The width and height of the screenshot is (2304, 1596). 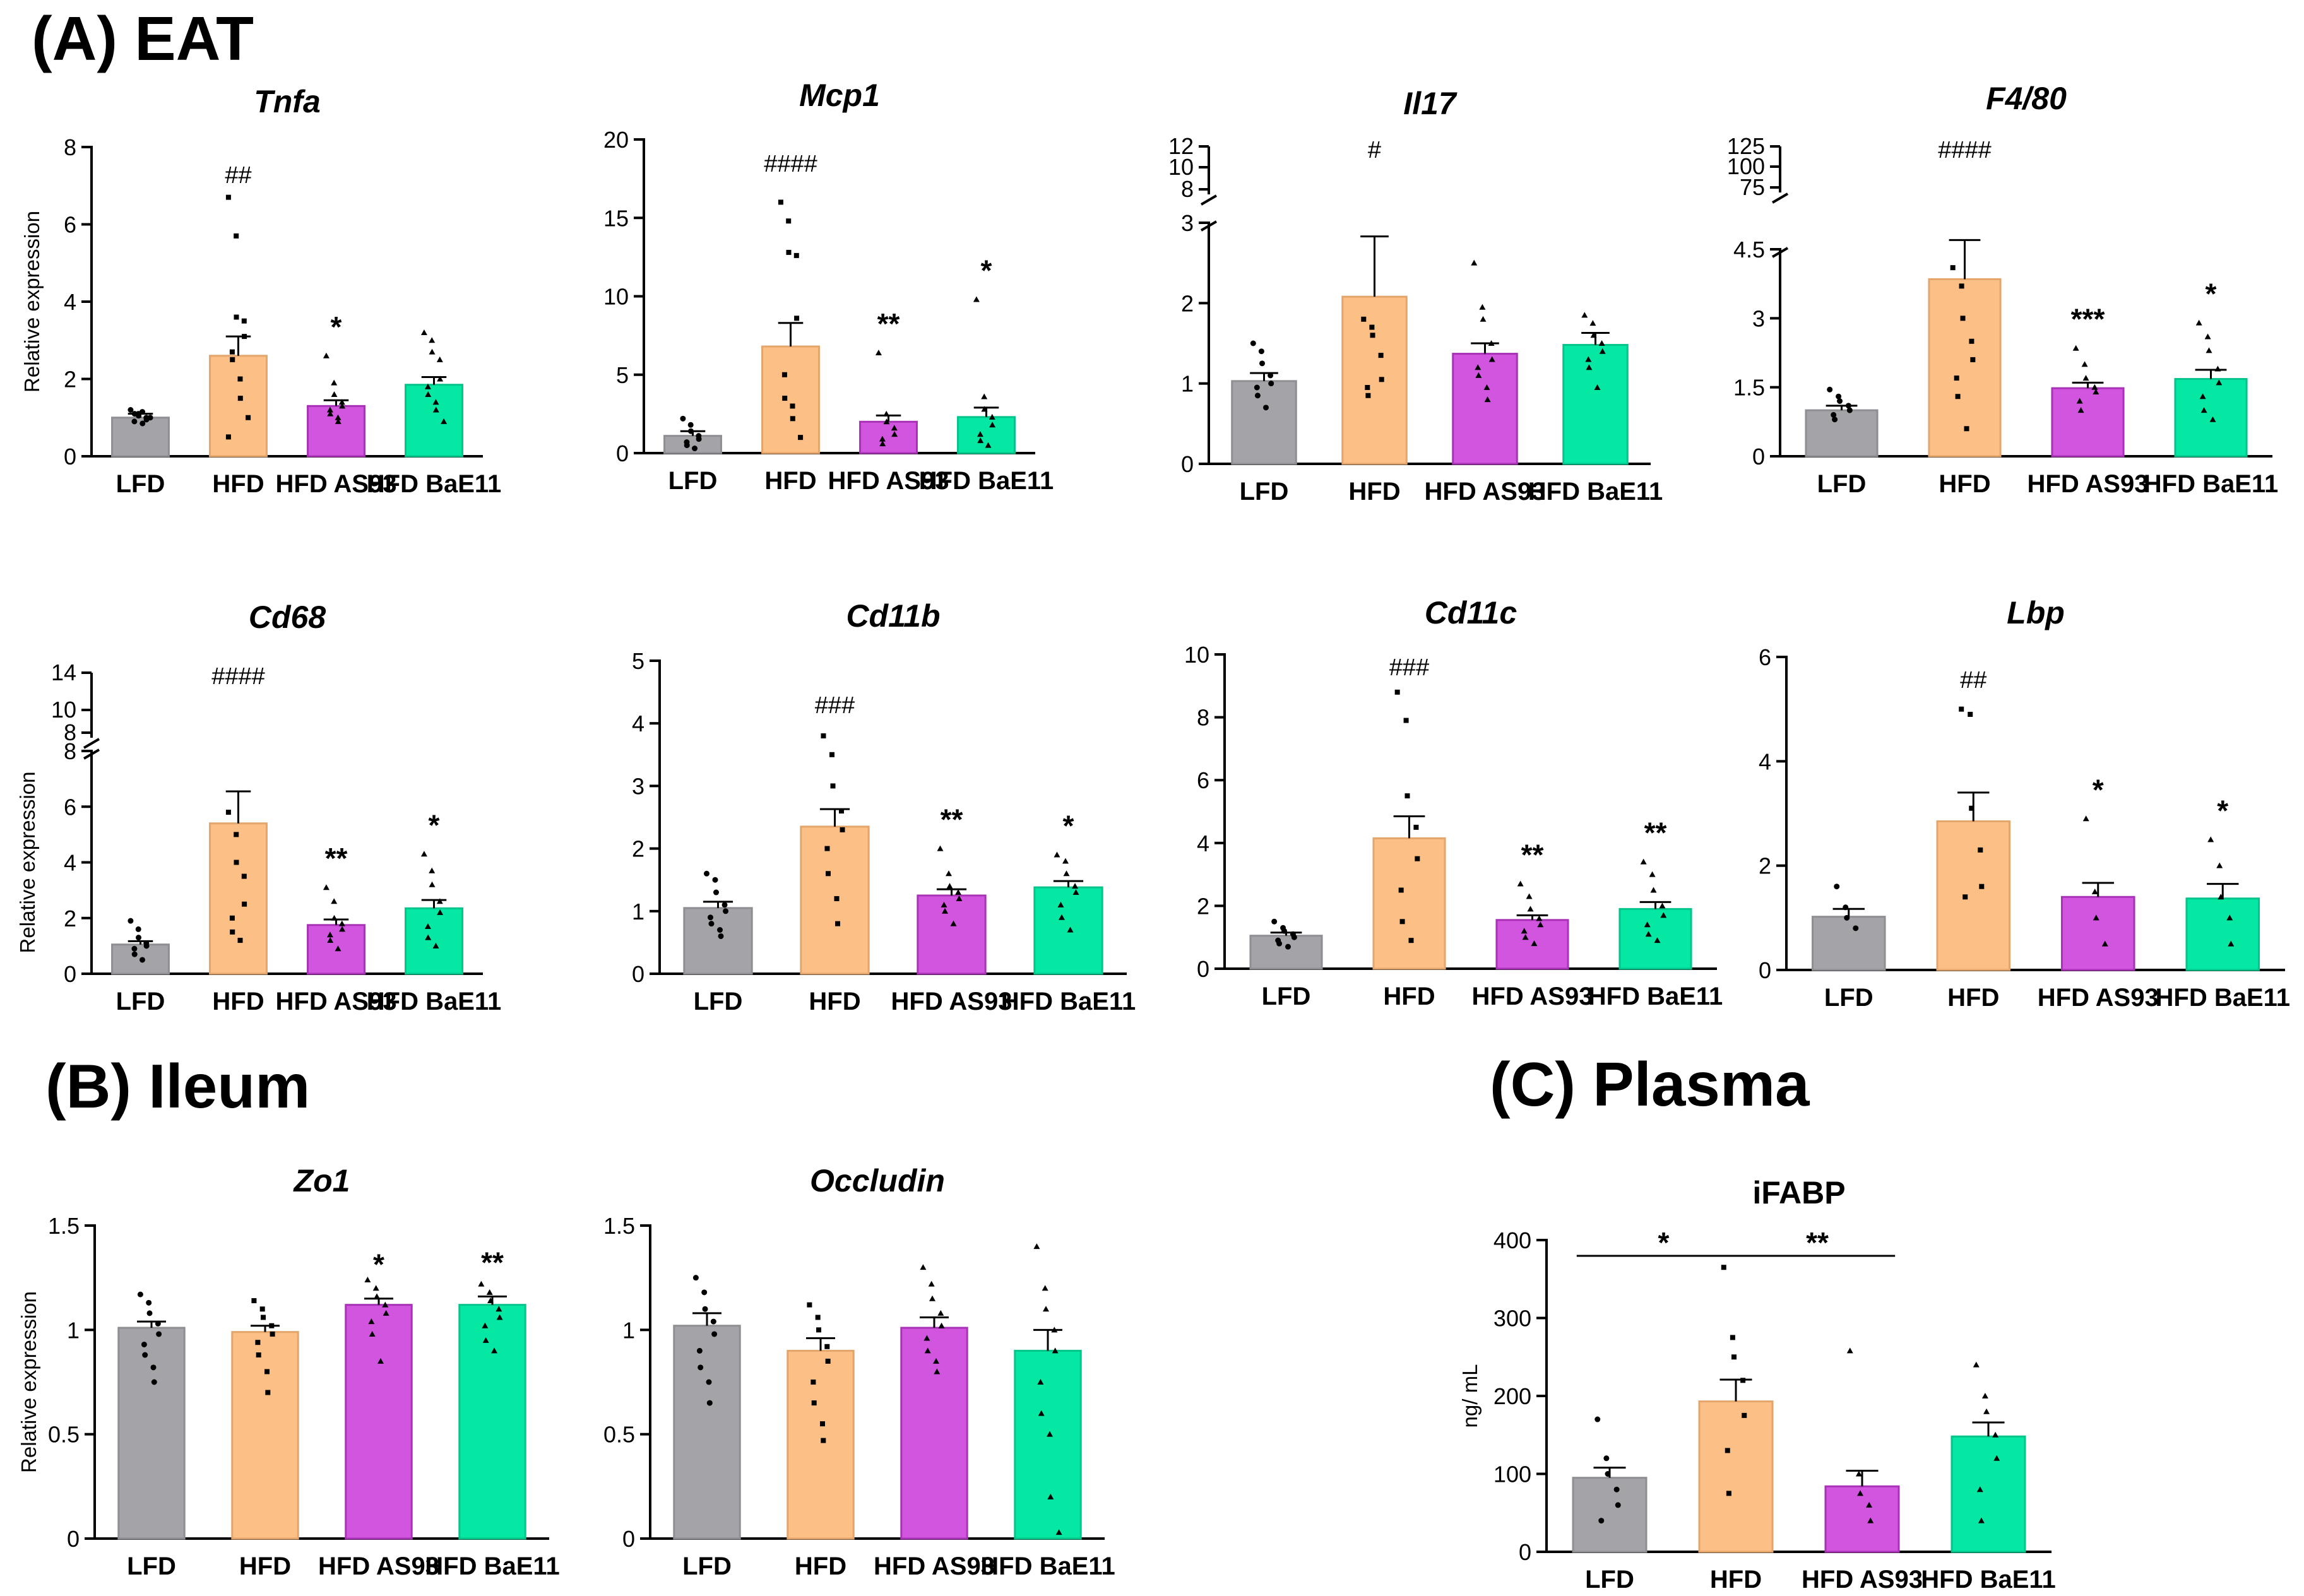 What do you see at coordinates (884, 806) in the screenshot?
I see `chart-cd11b: Cd11b 0 1 2 3 4 5 LFD HFD ### HFD AS93 ** HFD BaE11 *` at bounding box center [884, 806].